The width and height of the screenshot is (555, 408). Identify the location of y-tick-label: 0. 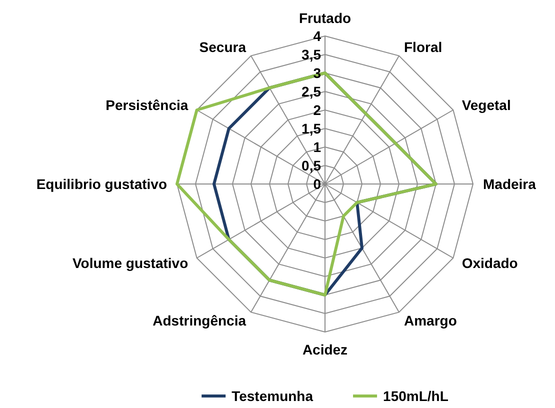
(317, 184).